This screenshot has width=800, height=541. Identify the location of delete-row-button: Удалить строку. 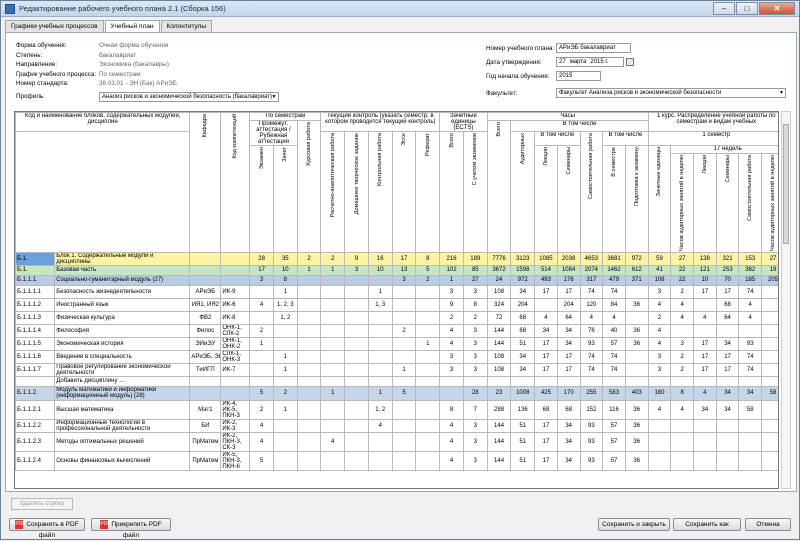
(42, 504).